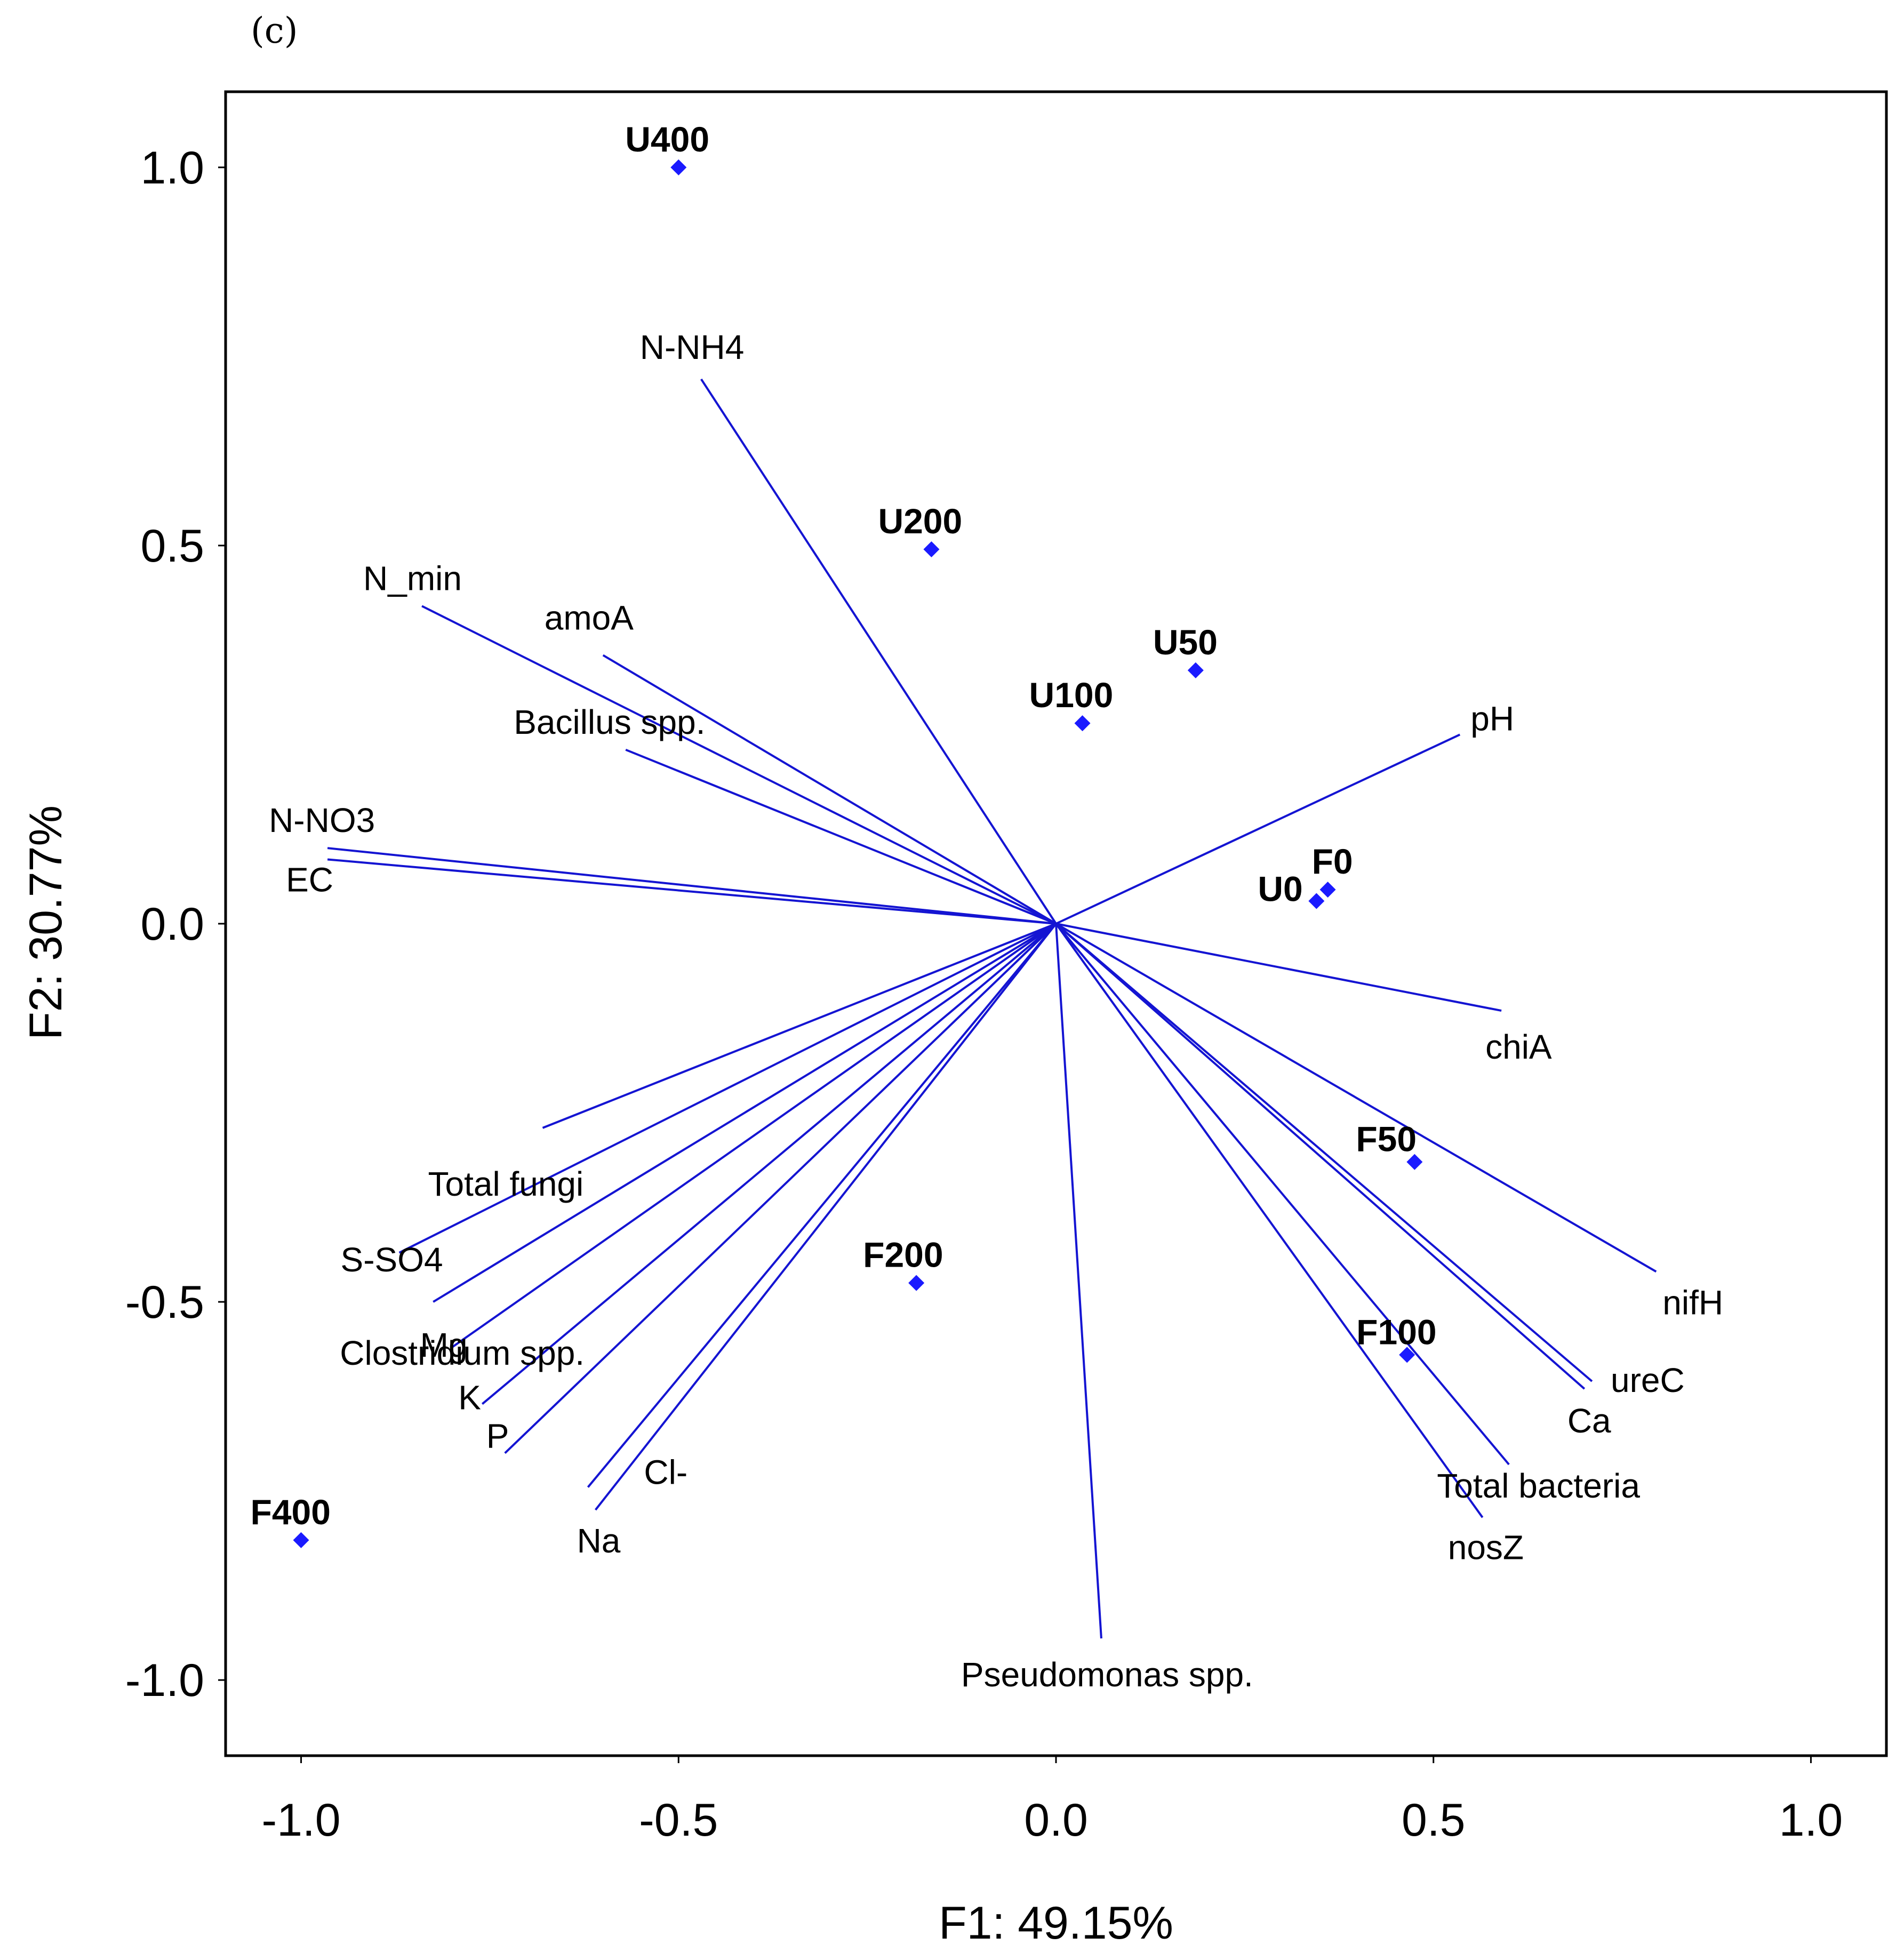 The image size is (1904, 1953). Describe the element at coordinates (599, 1541) in the screenshot. I see `variable-label-na: Na` at that location.